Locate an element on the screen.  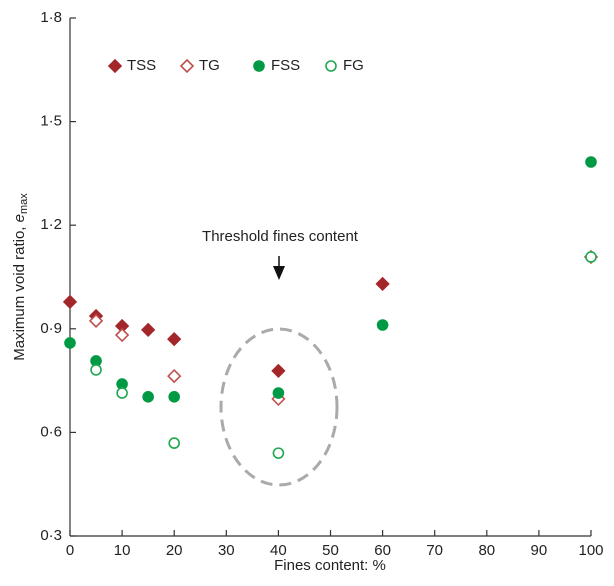
annotation-arrowhead is located at coordinates (279, 273).